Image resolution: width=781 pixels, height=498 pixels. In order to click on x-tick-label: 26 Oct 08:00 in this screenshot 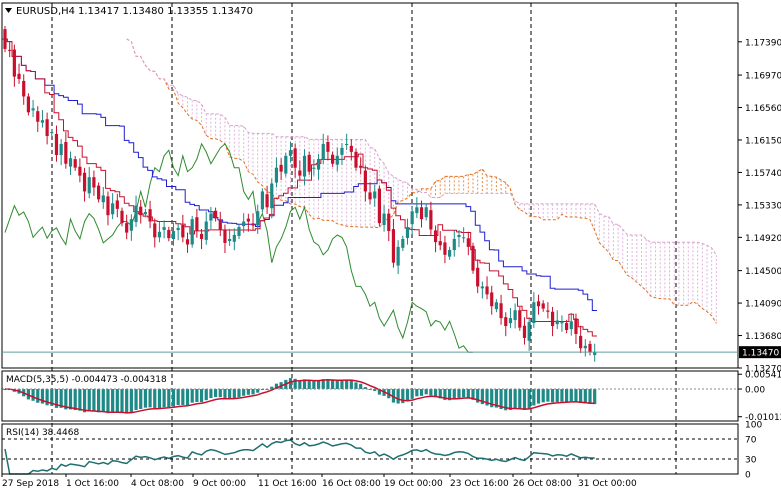, I will do `click(542, 484)`.